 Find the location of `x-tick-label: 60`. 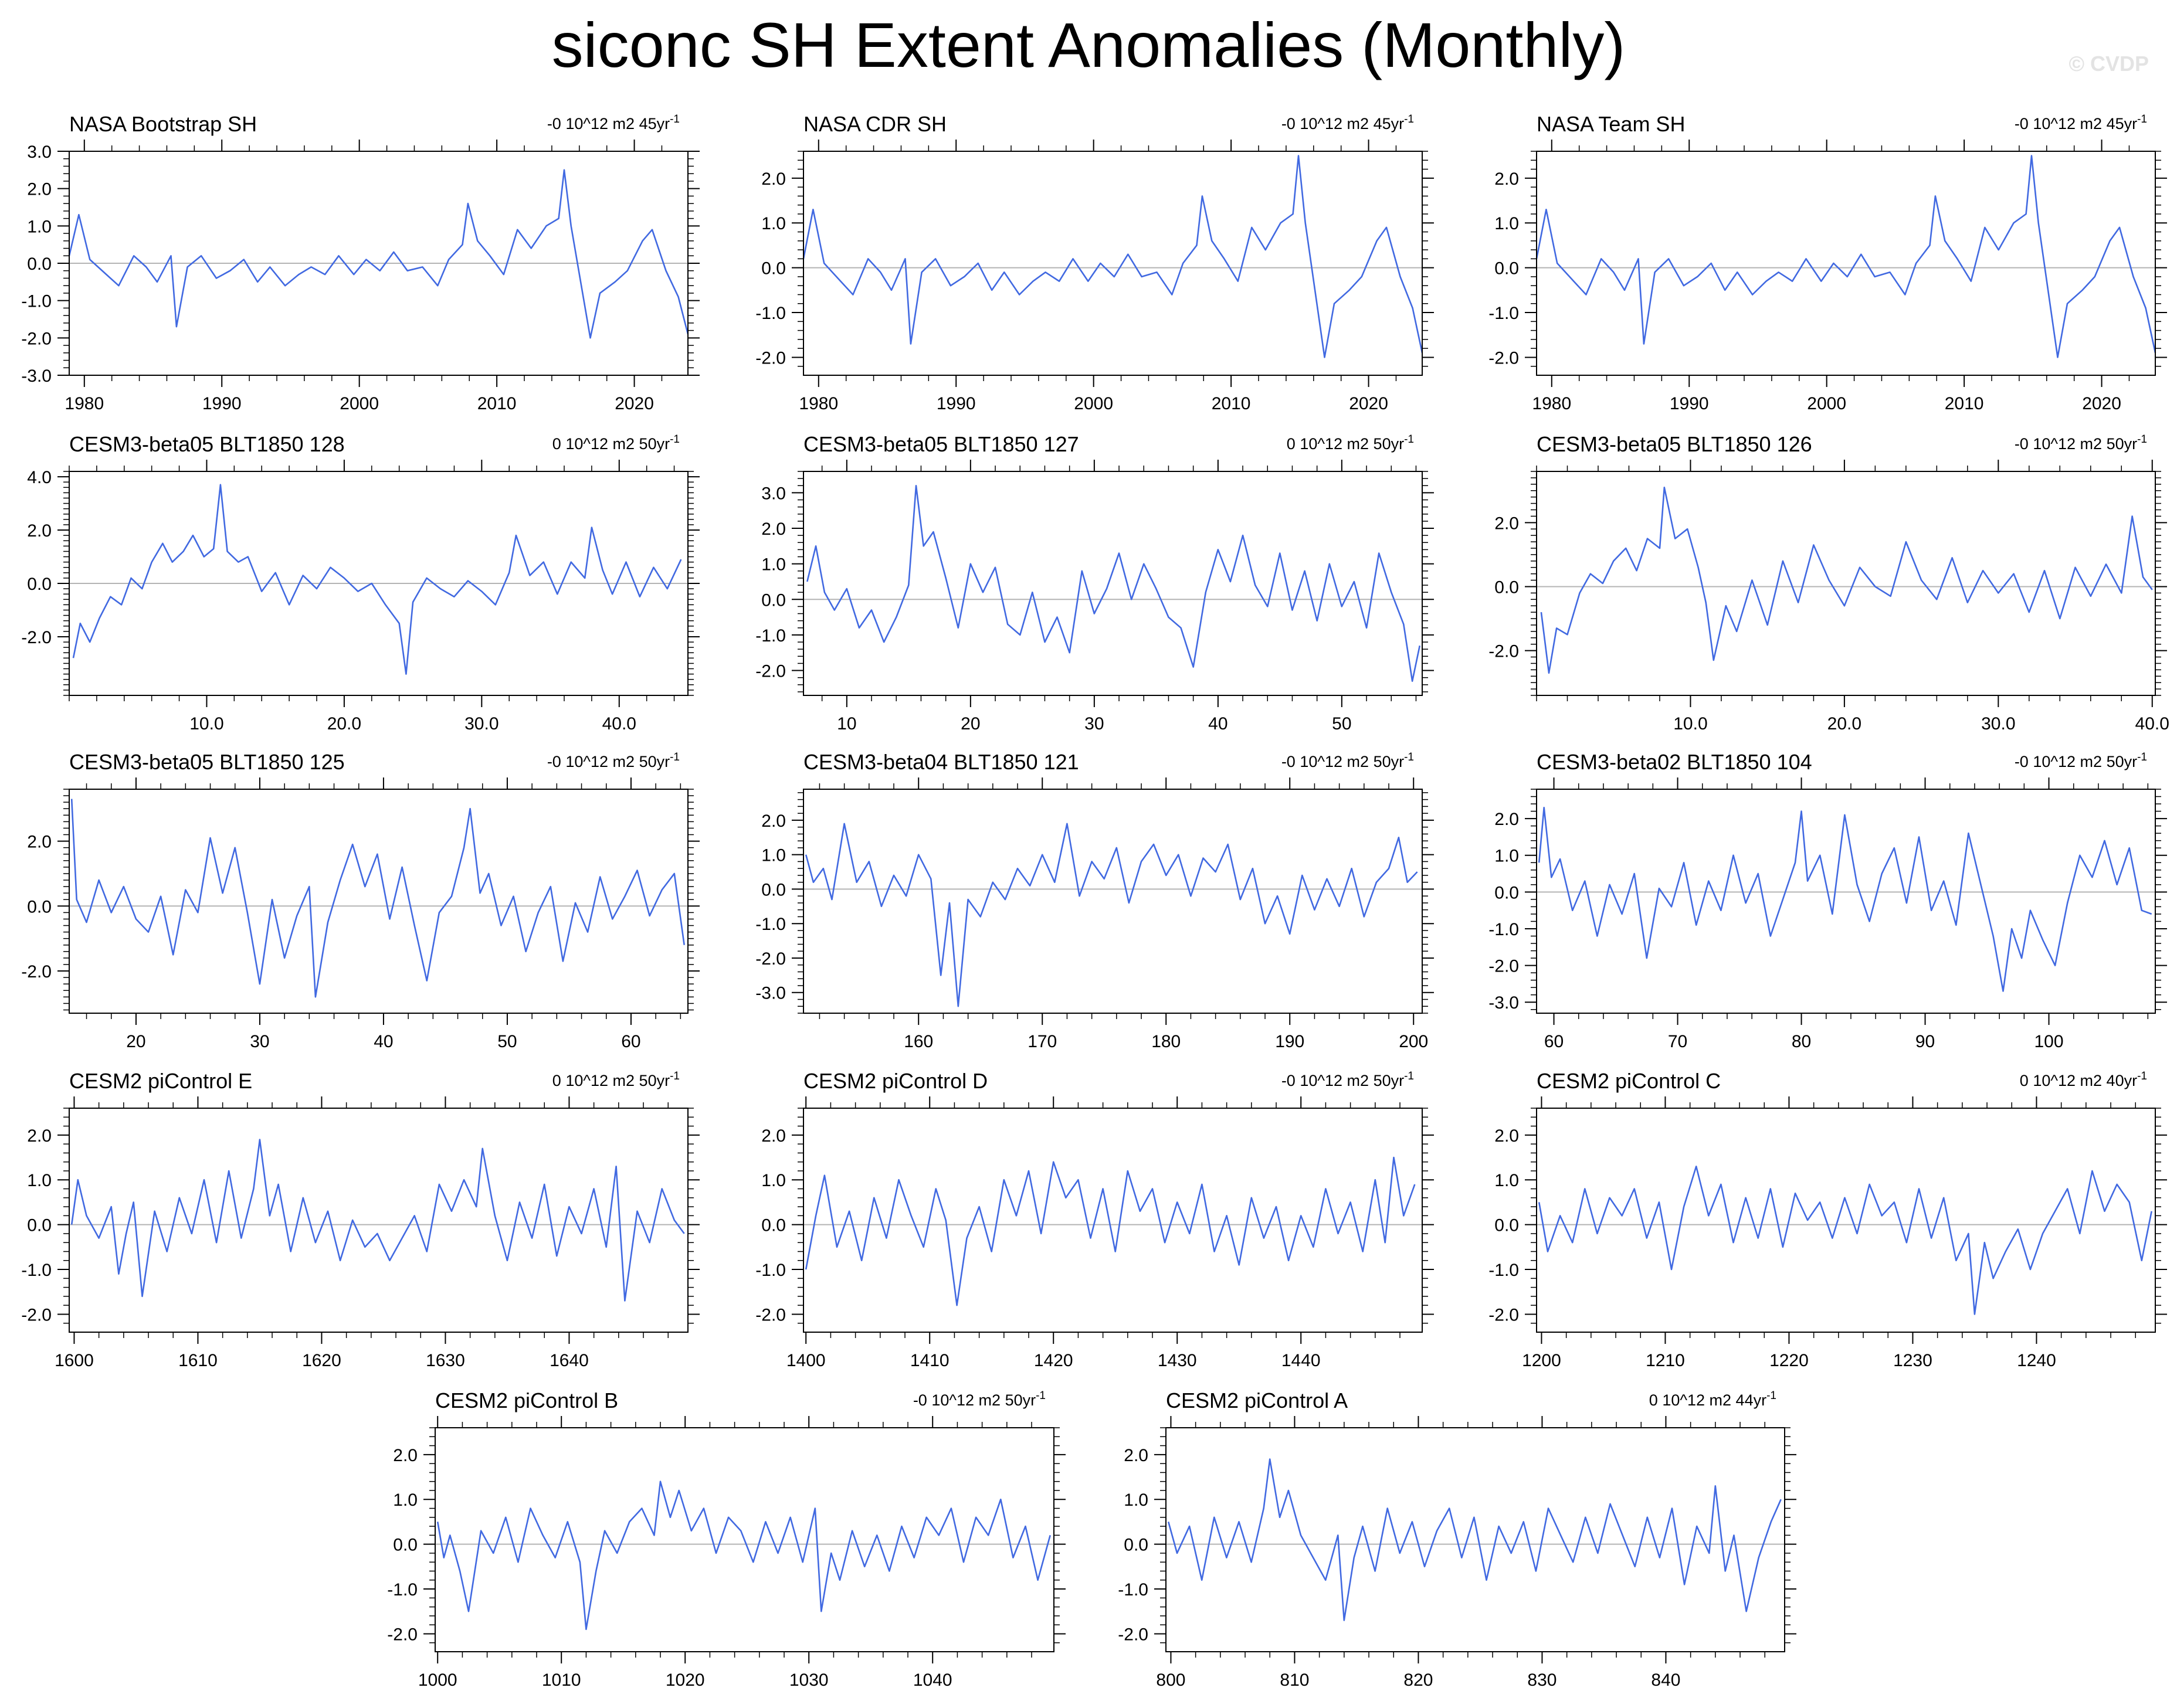

x-tick-label: 60 is located at coordinates (1554, 1041).